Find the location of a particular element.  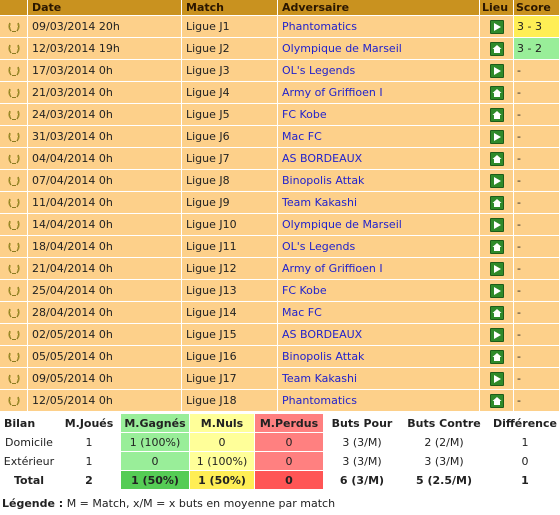

date-column-header: Date is located at coordinates (105, 7).